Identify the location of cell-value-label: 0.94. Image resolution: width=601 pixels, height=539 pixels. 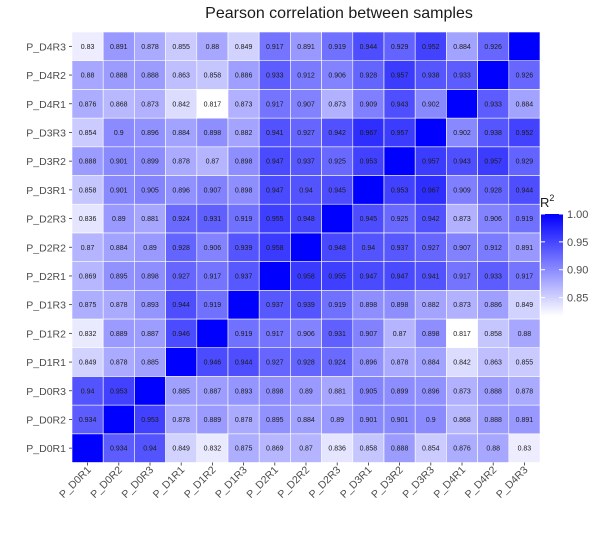
(306, 190).